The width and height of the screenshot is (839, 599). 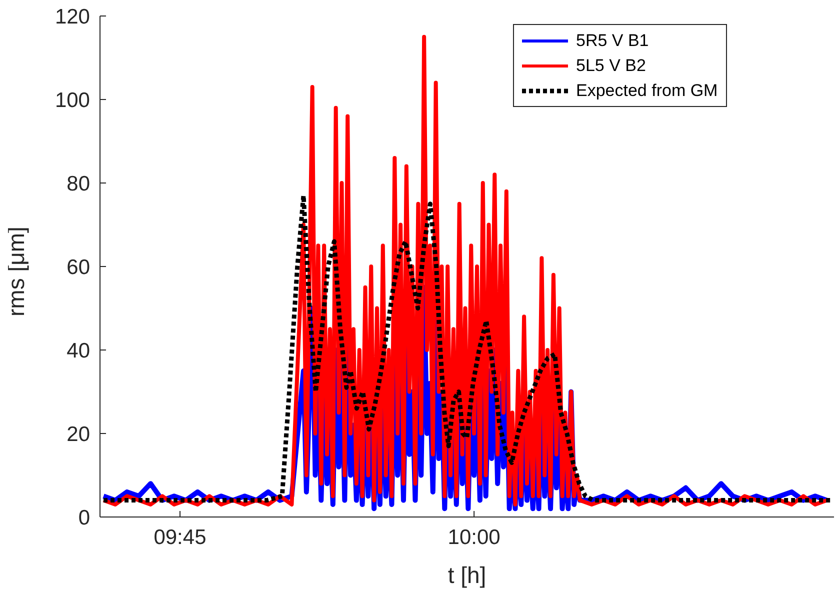 What do you see at coordinates (180, 537) in the screenshot?
I see `x-tick-label: 09:45` at bounding box center [180, 537].